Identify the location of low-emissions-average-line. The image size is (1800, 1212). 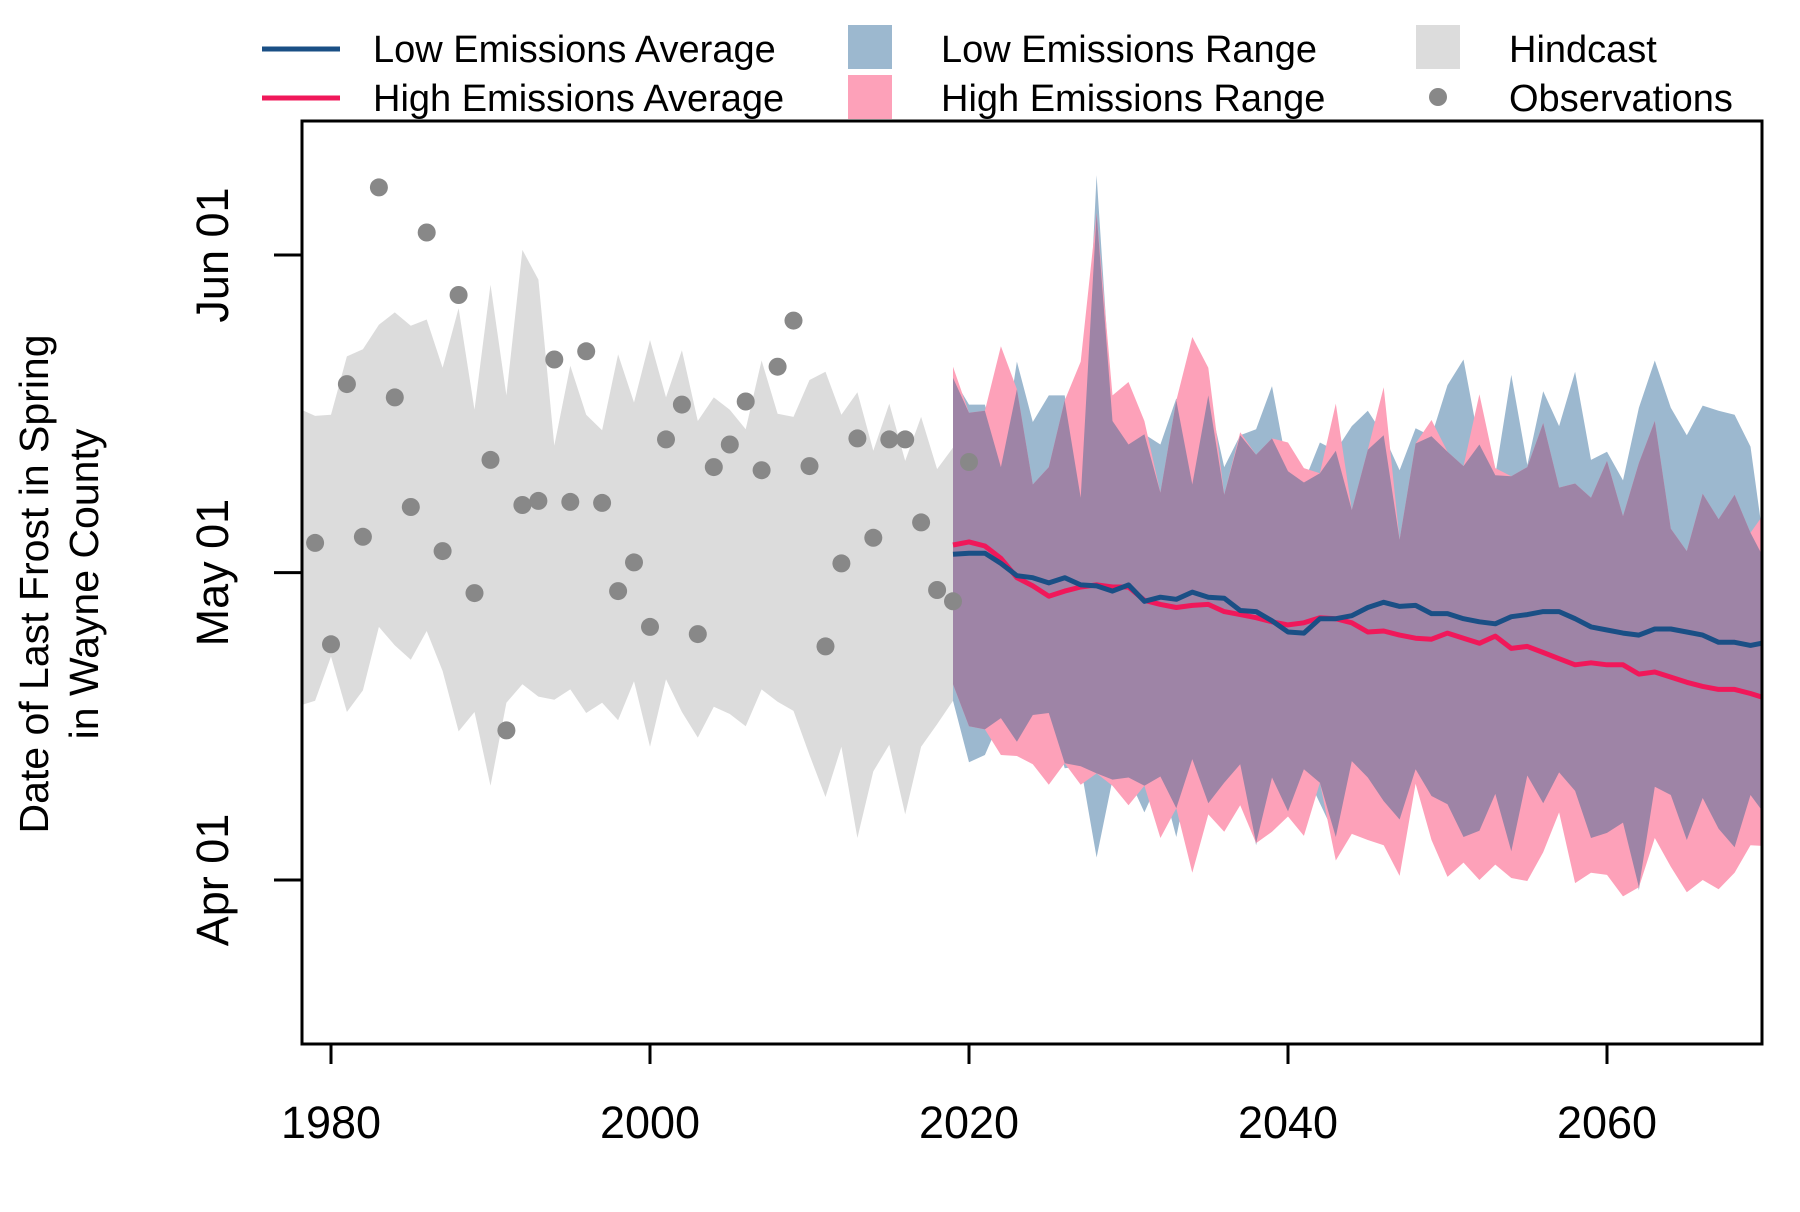
(1357, 599).